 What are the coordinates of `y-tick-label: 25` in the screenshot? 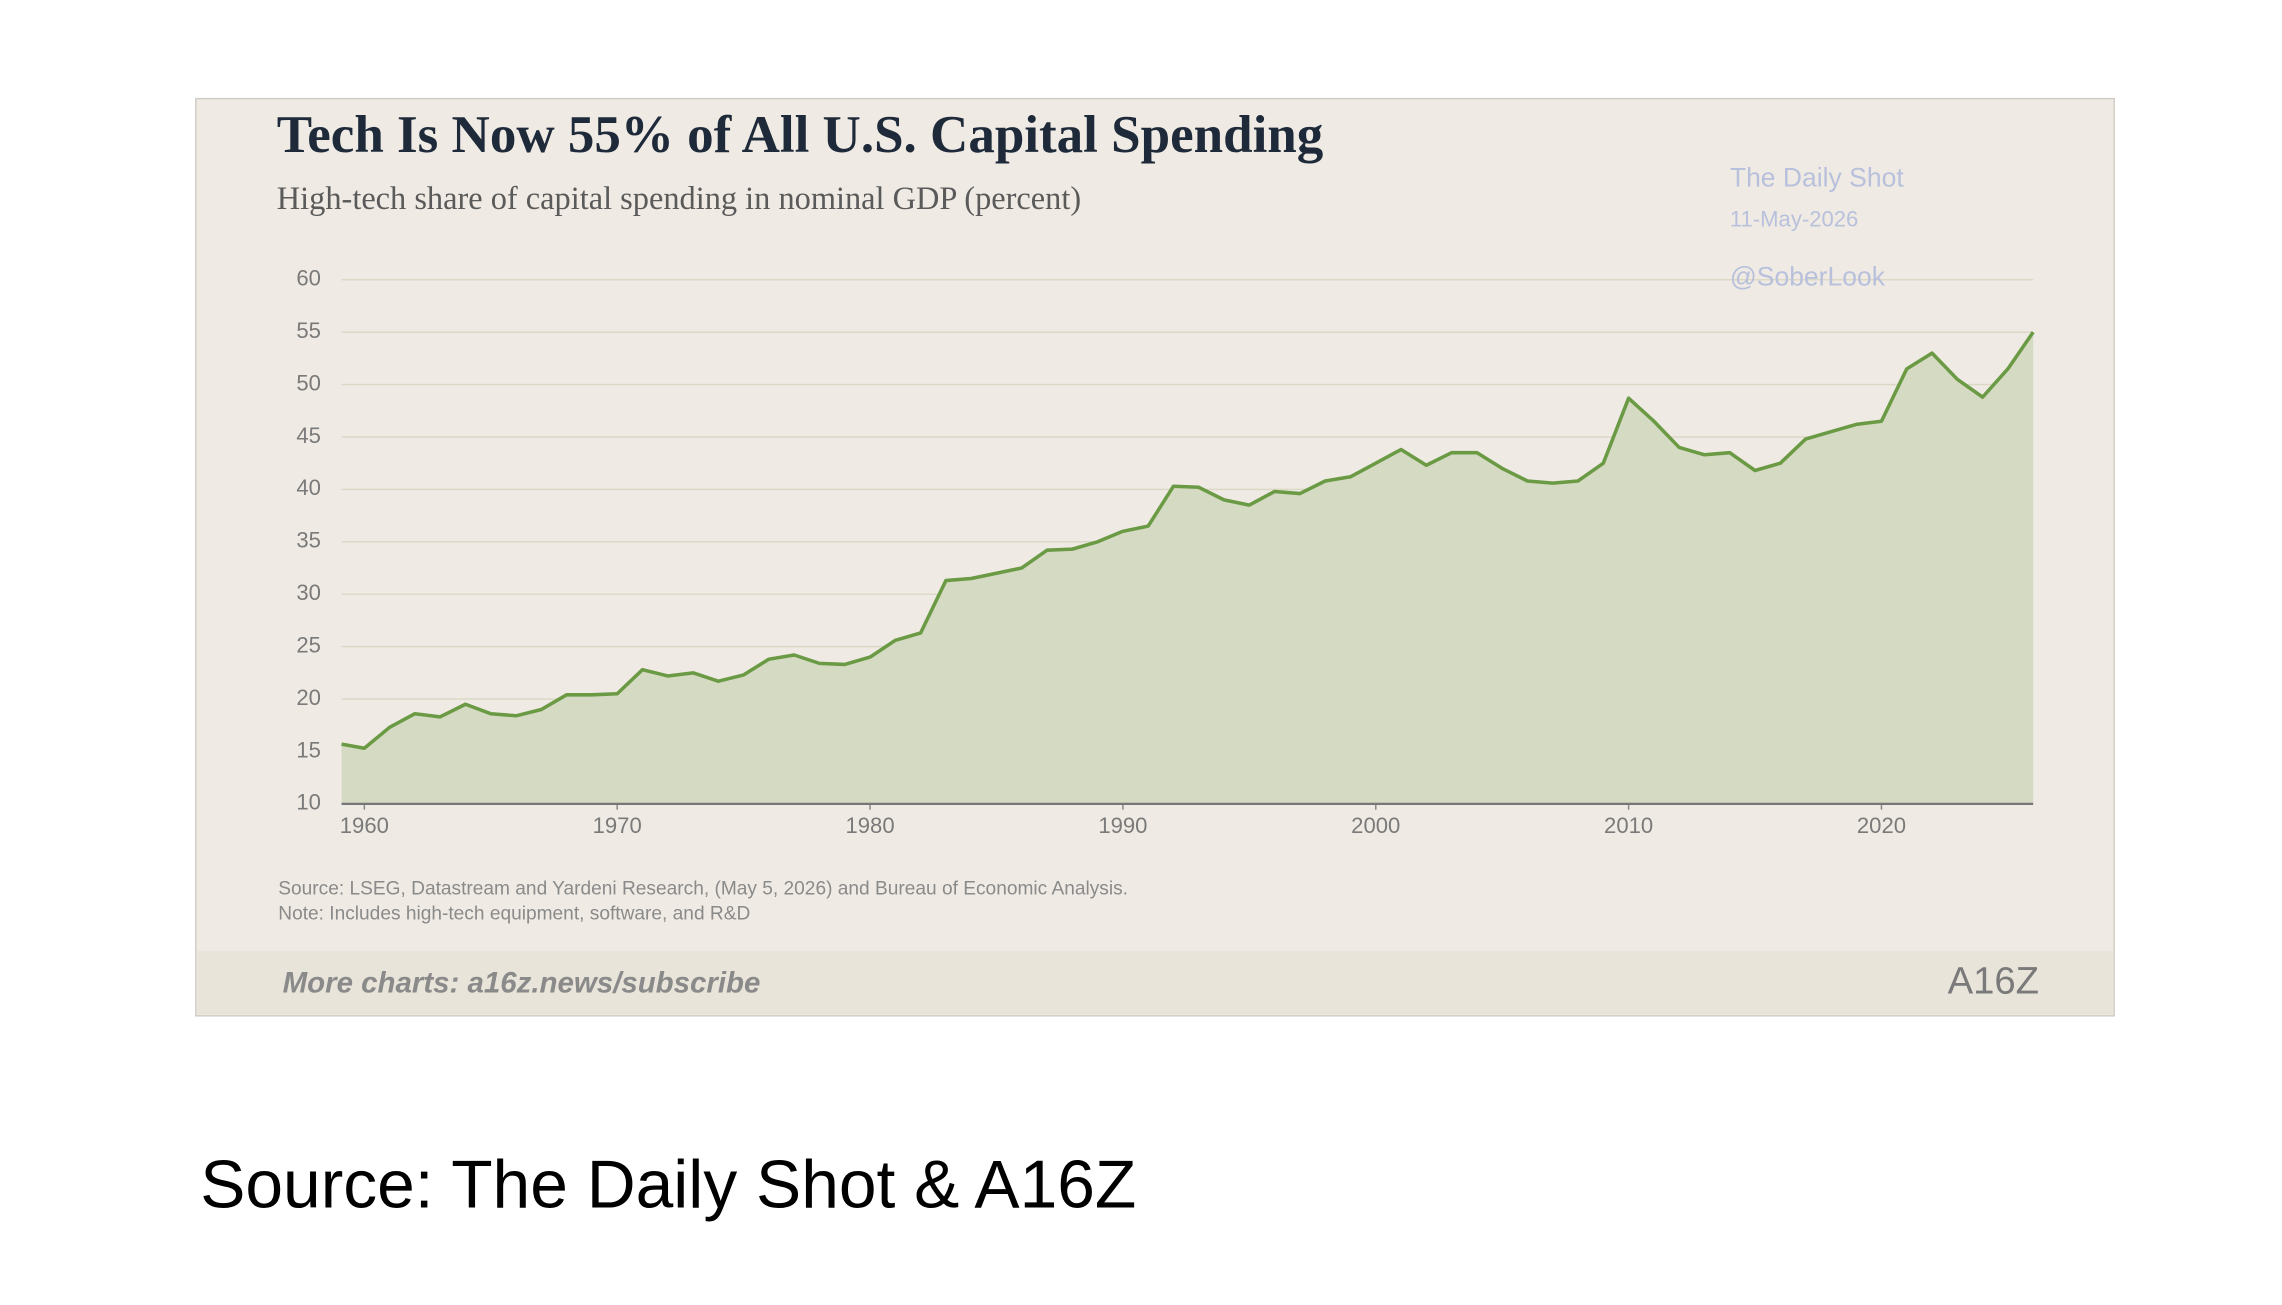 It's located at (308, 644).